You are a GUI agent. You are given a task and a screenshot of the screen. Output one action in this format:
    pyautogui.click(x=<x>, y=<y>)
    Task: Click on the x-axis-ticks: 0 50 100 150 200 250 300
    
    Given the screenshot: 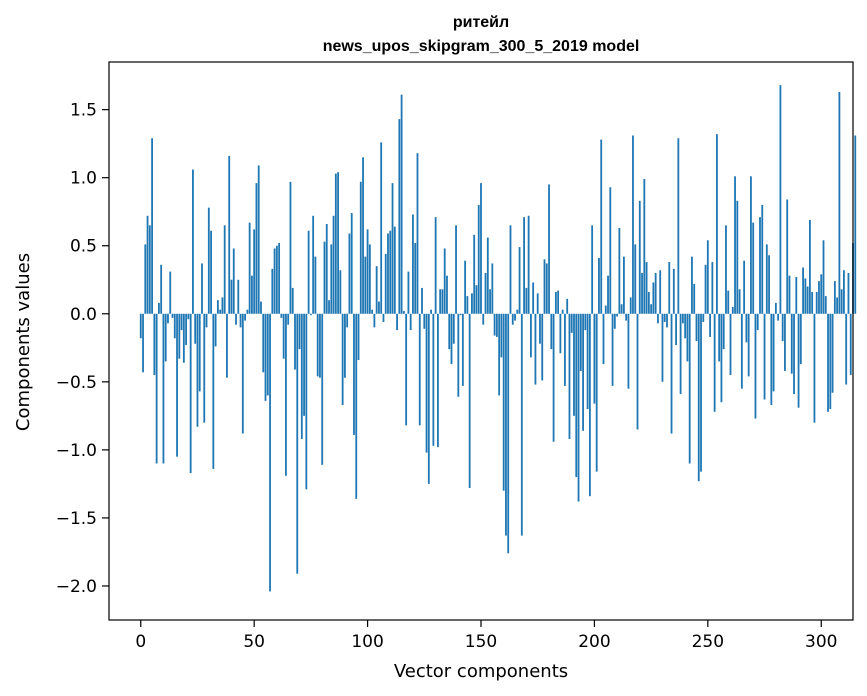 What is the action you would take?
    pyautogui.click(x=486, y=636)
    